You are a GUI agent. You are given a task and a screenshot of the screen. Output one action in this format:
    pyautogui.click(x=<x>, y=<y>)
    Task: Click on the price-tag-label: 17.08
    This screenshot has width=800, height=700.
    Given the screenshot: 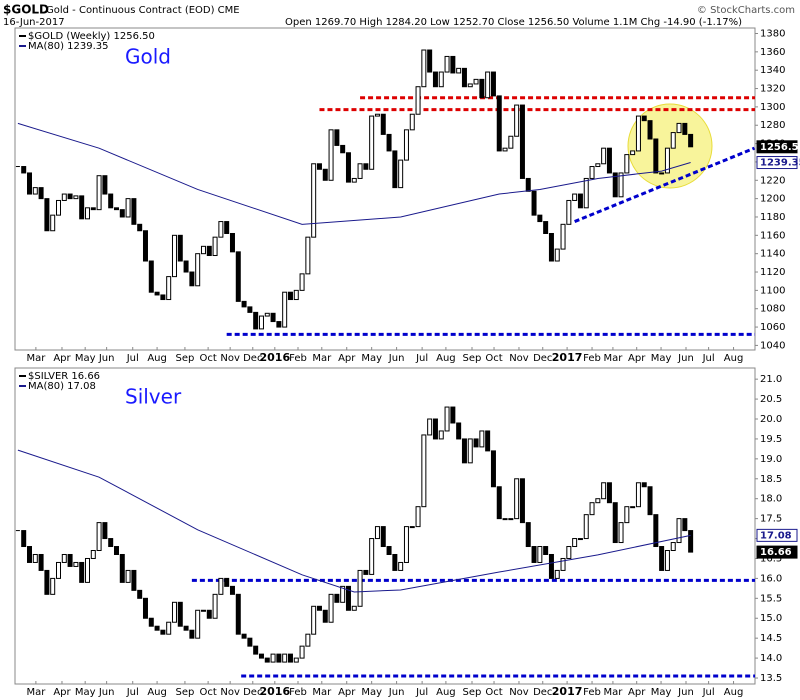 What is the action you would take?
    pyautogui.click(x=776, y=535)
    